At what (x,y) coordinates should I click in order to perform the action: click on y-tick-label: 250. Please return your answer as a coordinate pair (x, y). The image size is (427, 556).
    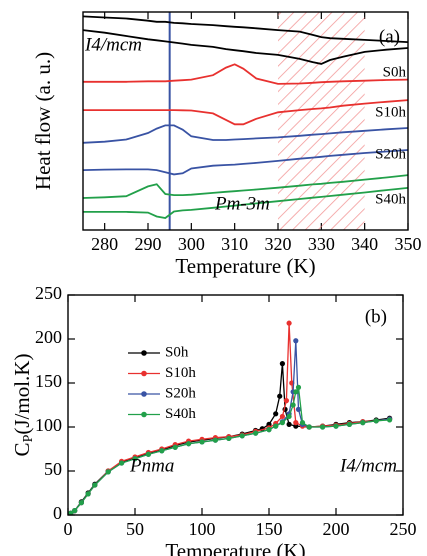
    Looking at the image, I should click on (48, 293).